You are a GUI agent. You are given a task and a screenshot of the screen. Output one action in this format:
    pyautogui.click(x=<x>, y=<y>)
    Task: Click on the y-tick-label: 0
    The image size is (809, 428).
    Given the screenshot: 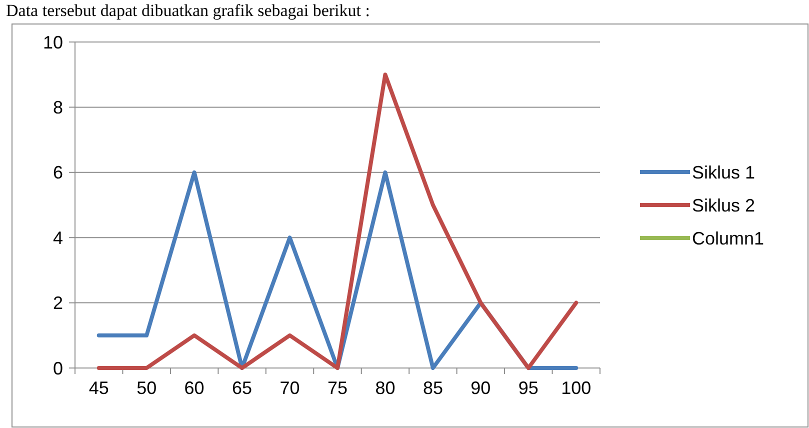 What is the action you would take?
    pyautogui.click(x=57, y=368)
    